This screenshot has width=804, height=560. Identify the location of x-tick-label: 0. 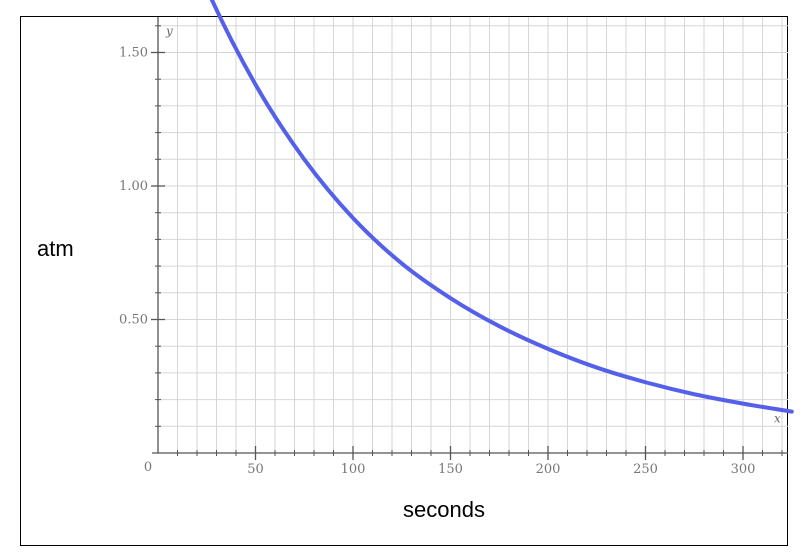
(148, 467).